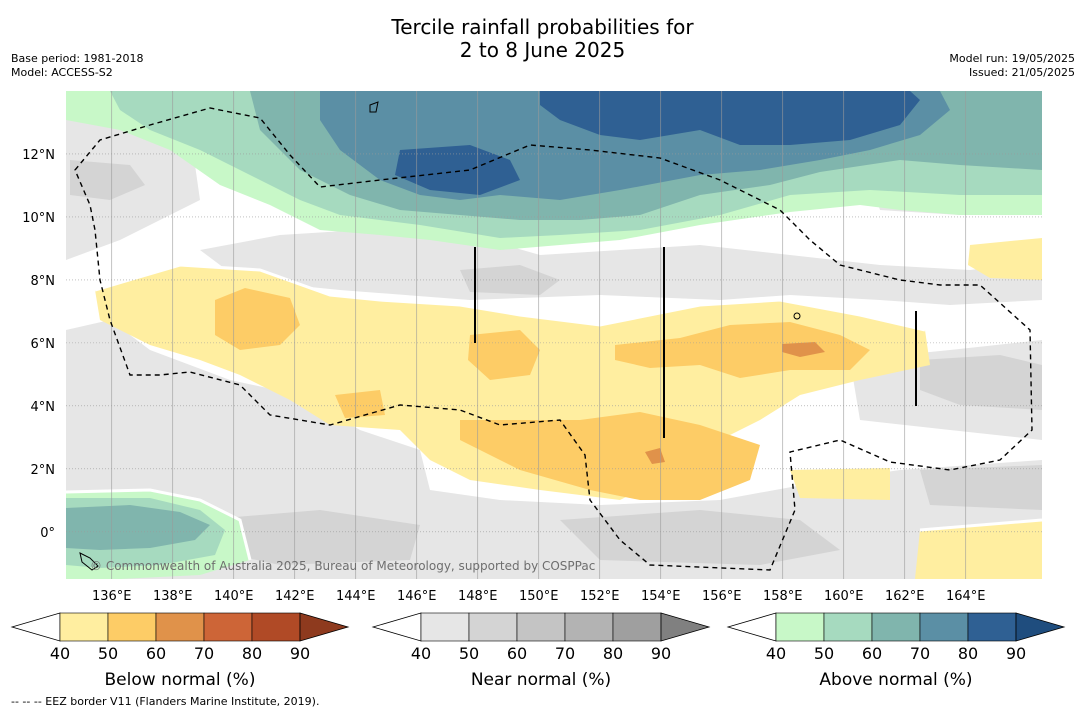  I want to click on lat-label: 0°, so click(47, 533).